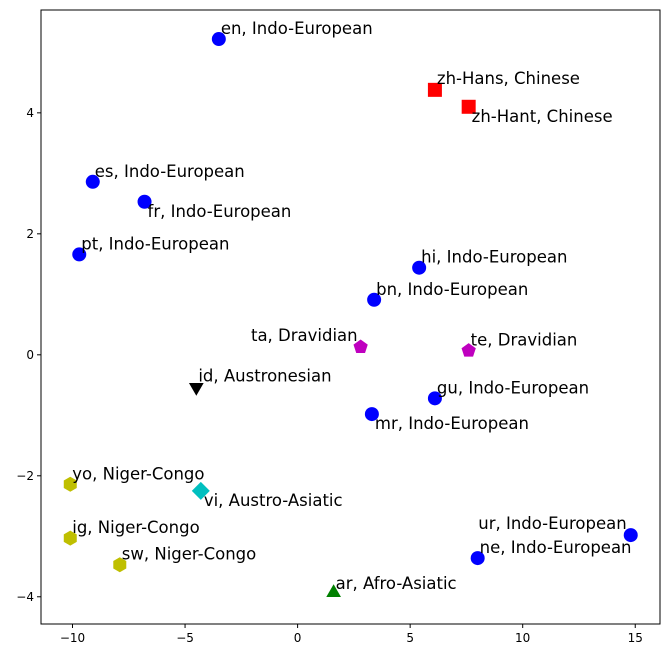 The width and height of the screenshot is (670, 659). Describe the element at coordinates (556, 547) in the screenshot. I see `point-label: ne, Indo-European` at that location.